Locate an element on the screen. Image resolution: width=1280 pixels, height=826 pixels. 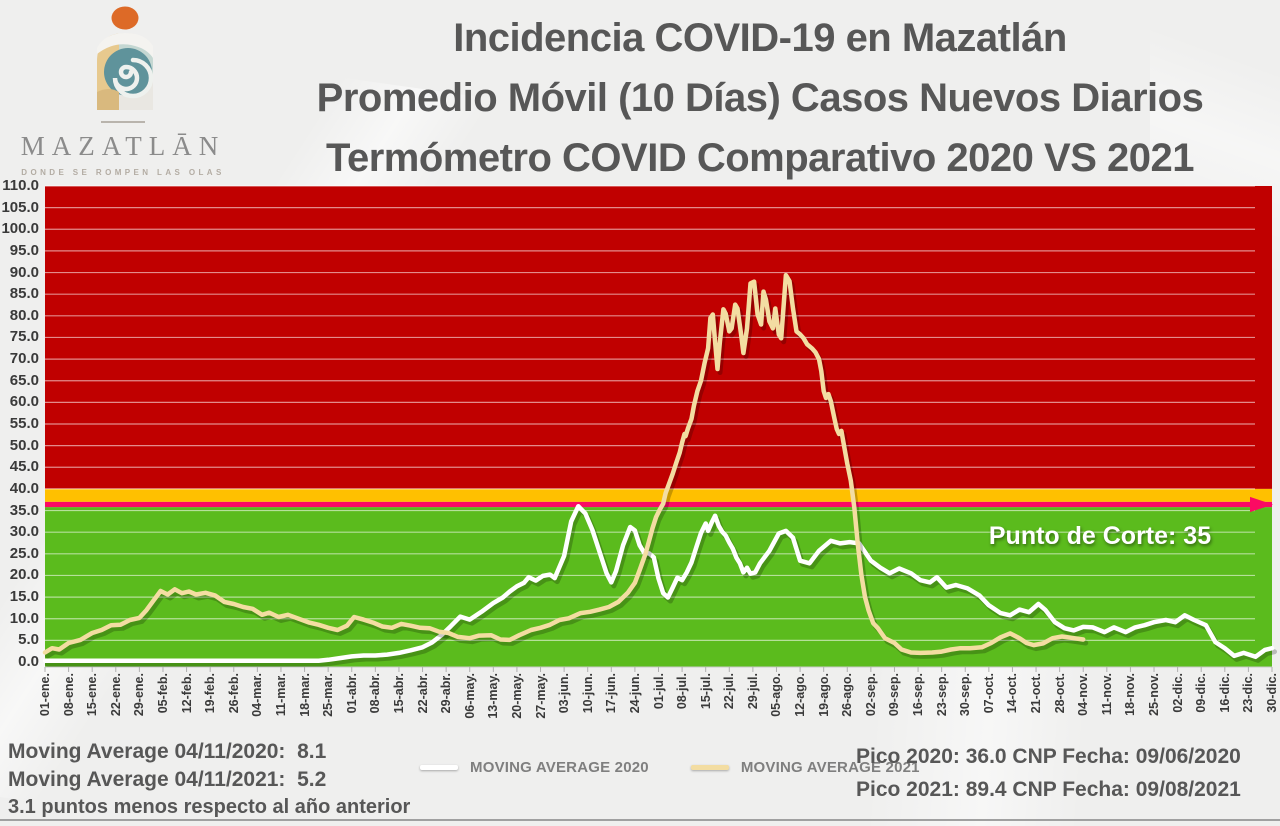
x-tick-label: 22-abr. is located at coordinates (422, 693).